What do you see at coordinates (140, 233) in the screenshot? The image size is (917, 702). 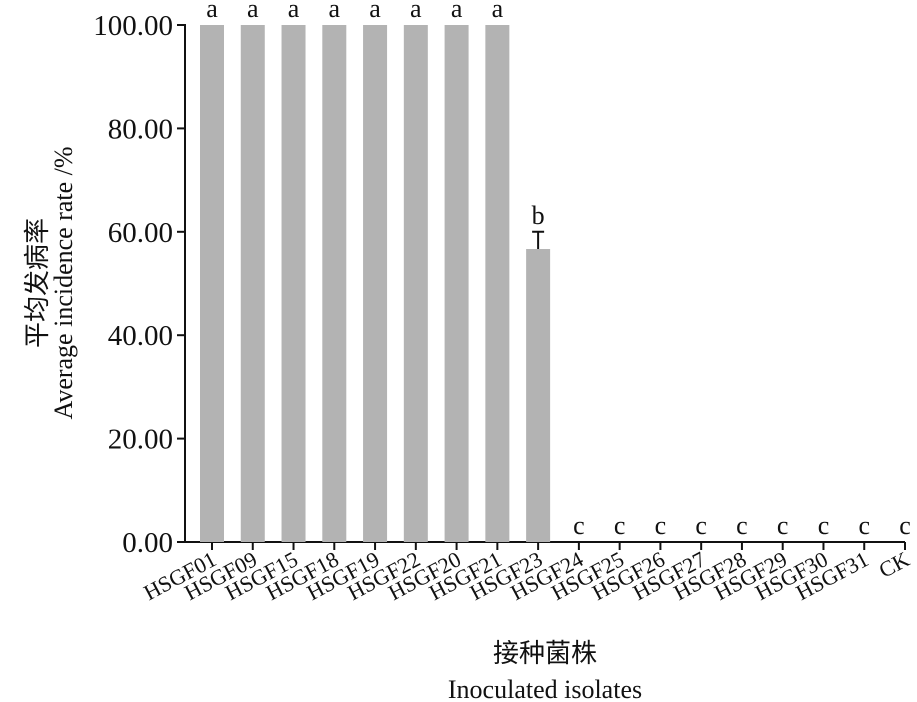 I see `y-tick-label: 60.00` at bounding box center [140, 233].